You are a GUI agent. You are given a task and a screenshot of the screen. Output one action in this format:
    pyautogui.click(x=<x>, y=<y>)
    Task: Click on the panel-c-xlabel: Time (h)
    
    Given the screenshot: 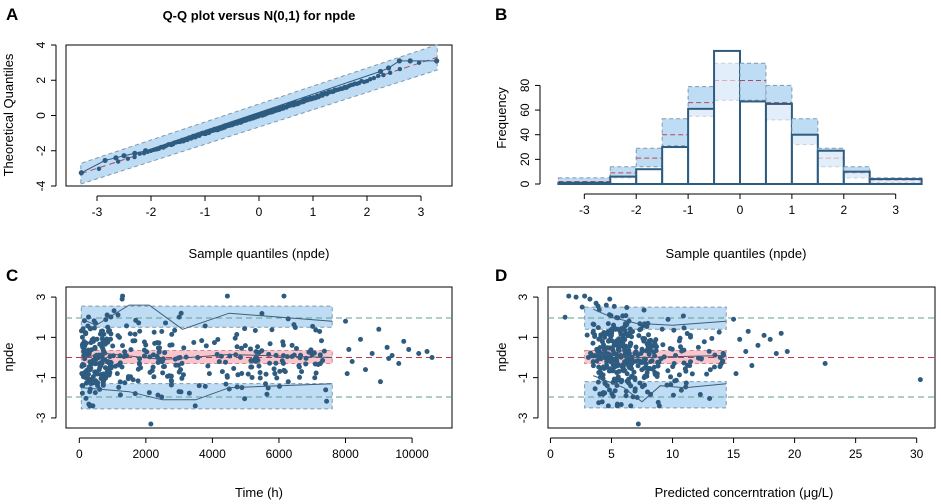 What is the action you would take?
    pyautogui.click(x=259, y=492)
    